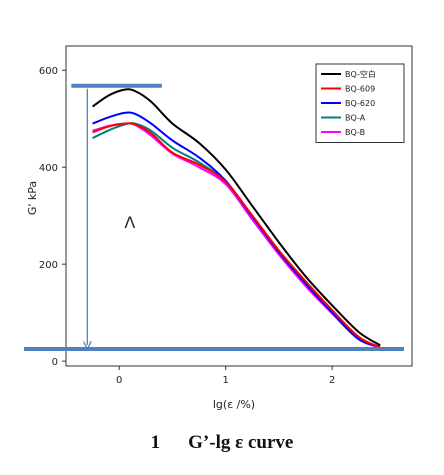 The width and height of the screenshot is (444, 475). What do you see at coordinates (360, 74) in the screenshot?
I see `legend-label: BQ-空白` at bounding box center [360, 74].